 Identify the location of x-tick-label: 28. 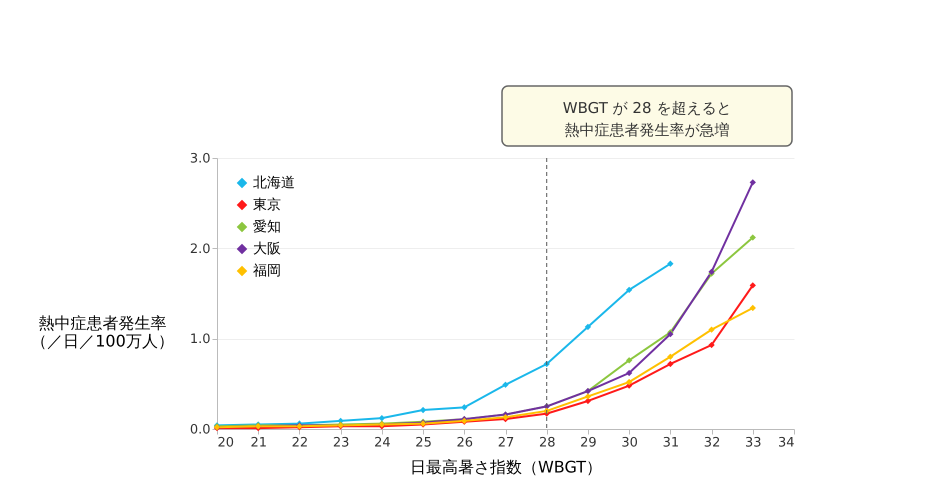
(547, 443).